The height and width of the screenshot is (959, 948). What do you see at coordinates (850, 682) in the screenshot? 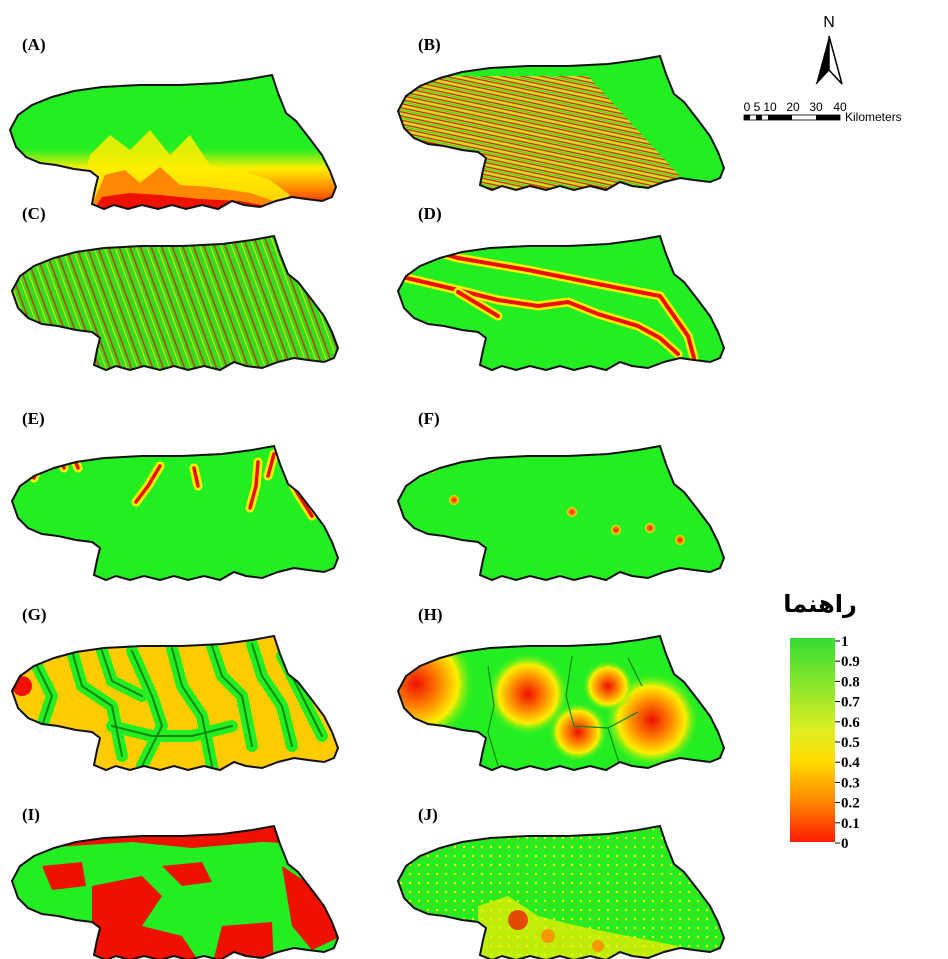
I see `legend-tick-label: 0.8` at bounding box center [850, 682].